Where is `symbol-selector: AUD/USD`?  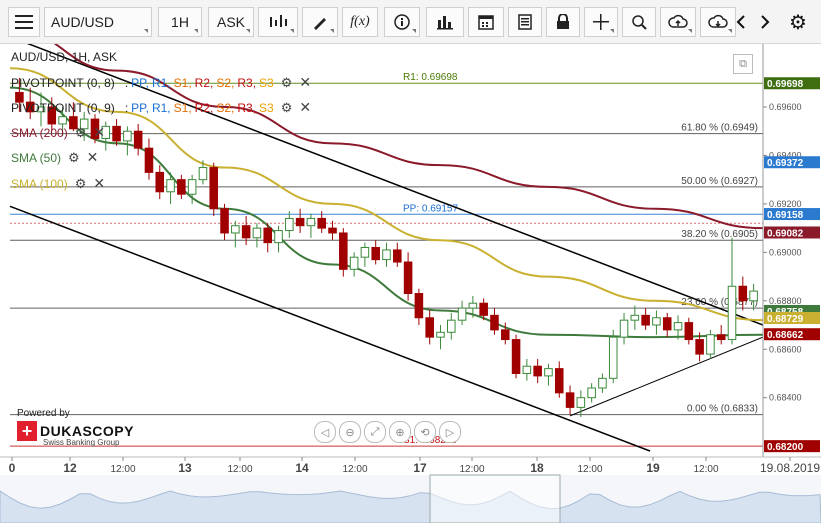 symbol-selector: AUD/USD is located at coordinates (98, 22).